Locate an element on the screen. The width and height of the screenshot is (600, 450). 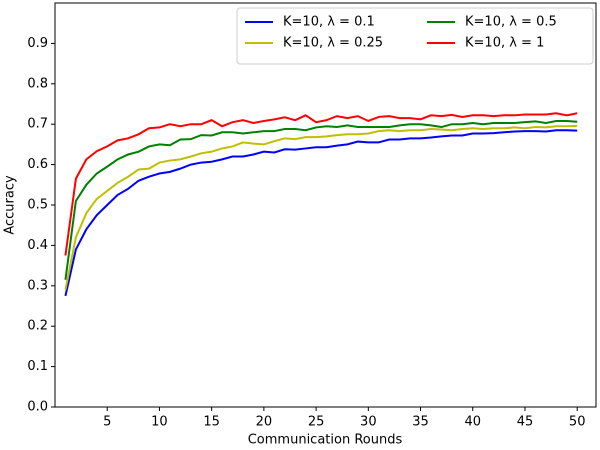
x-tick-label: 10 is located at coordinates (159, 422).